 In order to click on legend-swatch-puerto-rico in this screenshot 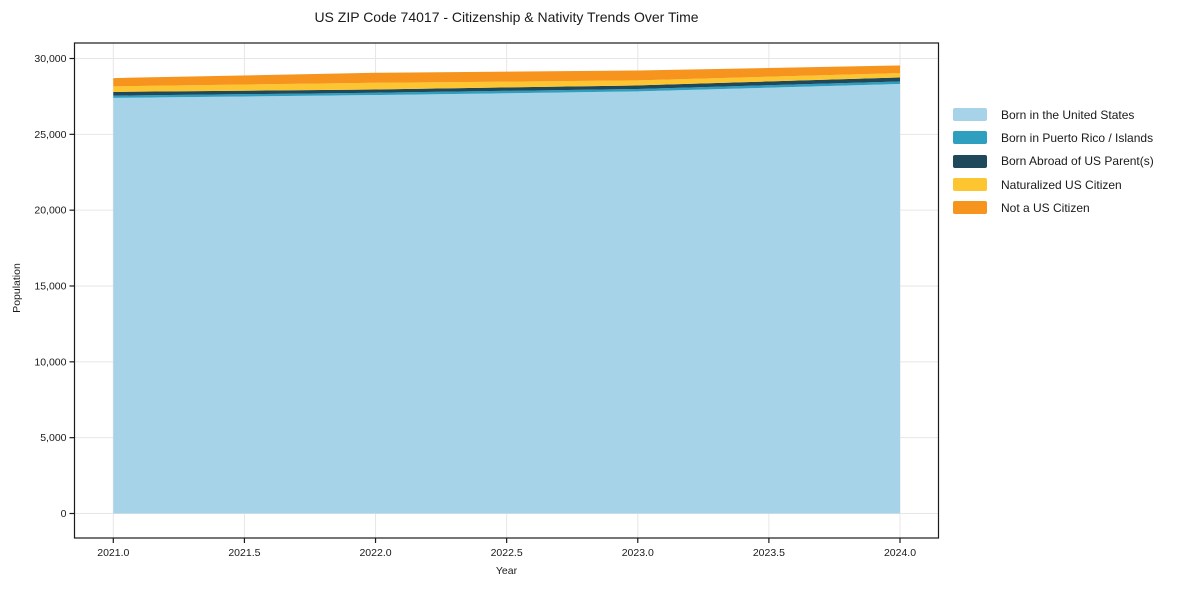, I will do `click(970, 138)`.